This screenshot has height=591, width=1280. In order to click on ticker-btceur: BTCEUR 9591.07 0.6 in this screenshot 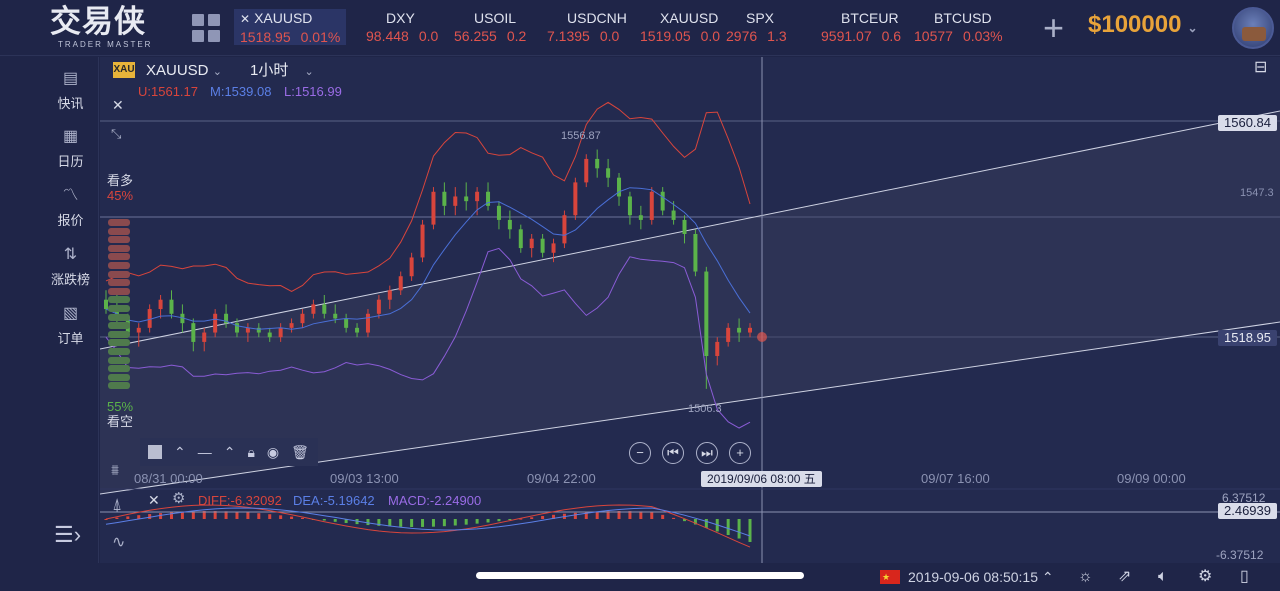, I will do `click(859, 27)`.